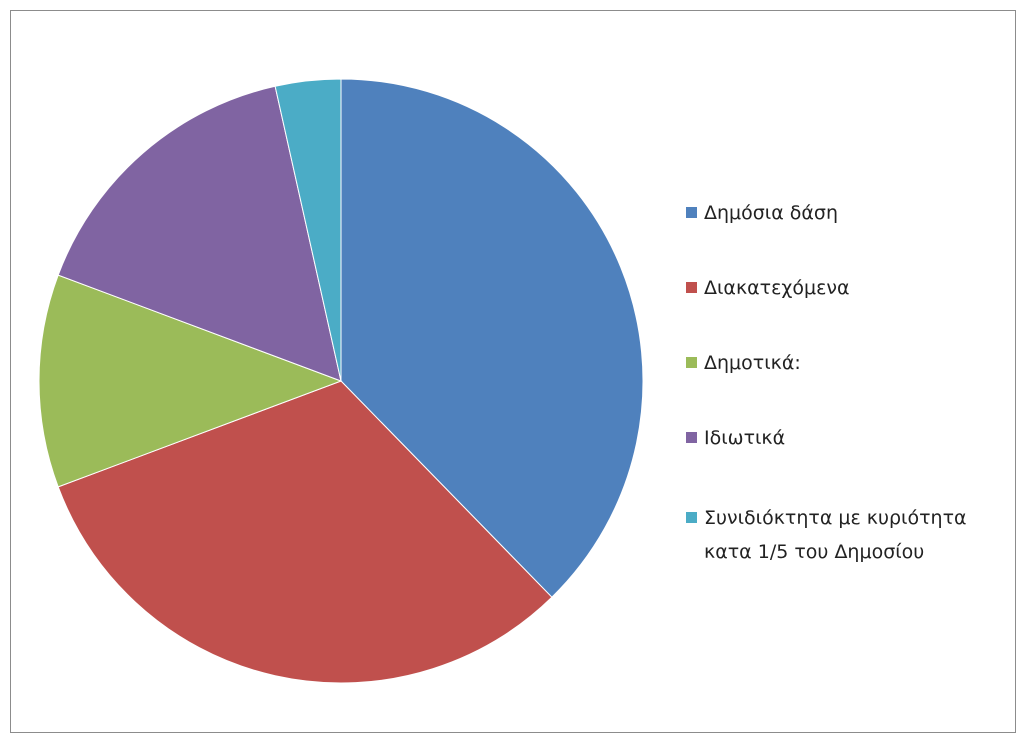 Image resolution: width=1027 pixels, height=743 pixels. I want to click on legend-item: Δημοτικά:, so click(846, 363).